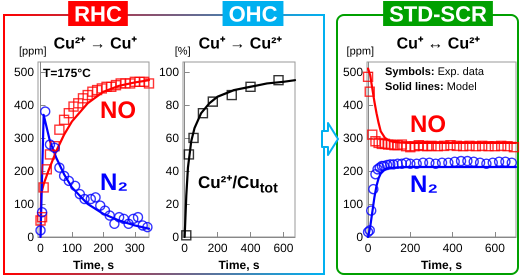 This screenshot has width=520, height=279. Describe the element at coordinates (182, 52) in the screenshot. I see `y-axis-title: [%]` at that location.